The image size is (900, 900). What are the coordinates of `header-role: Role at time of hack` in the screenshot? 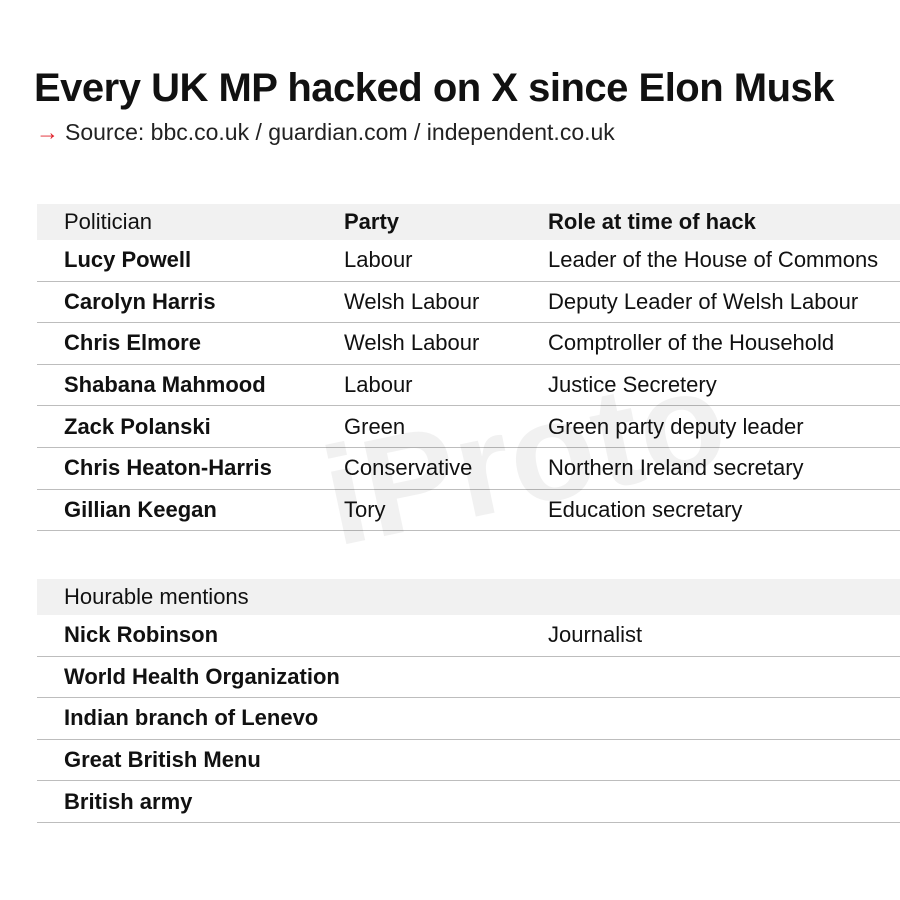 It's located at (652, 221).